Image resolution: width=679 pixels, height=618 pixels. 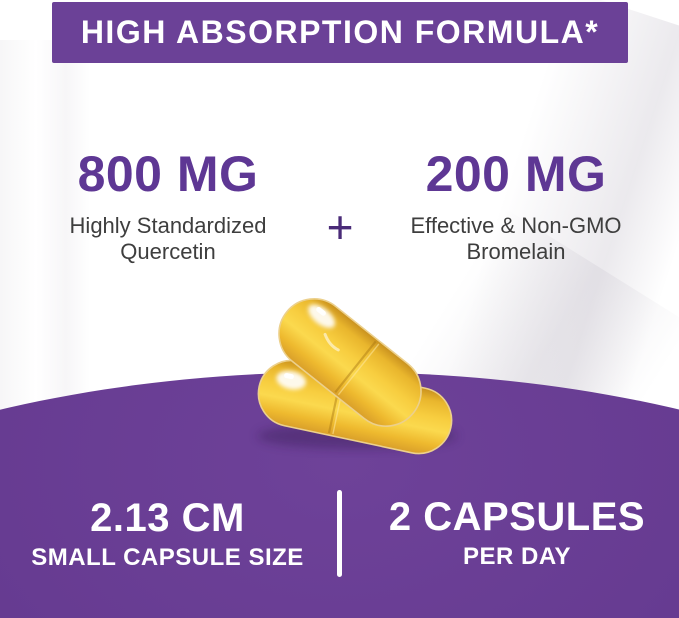 I want to click on capsules-image, so click(x=357, y=376).